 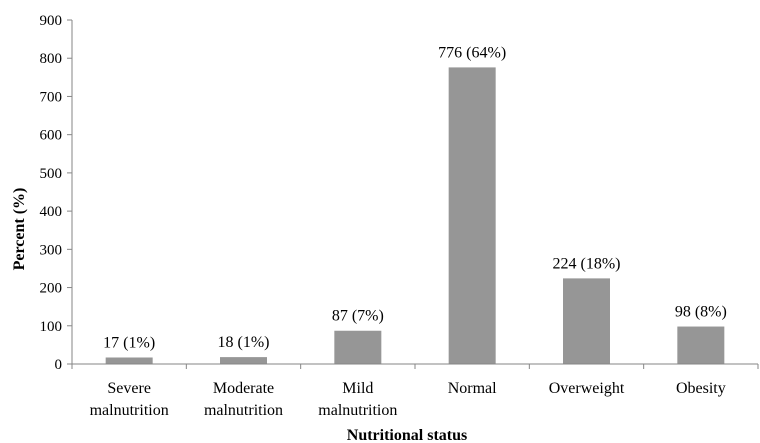 I want to click on x-axis-title: Nutritional status, so click(x=407, y=435).